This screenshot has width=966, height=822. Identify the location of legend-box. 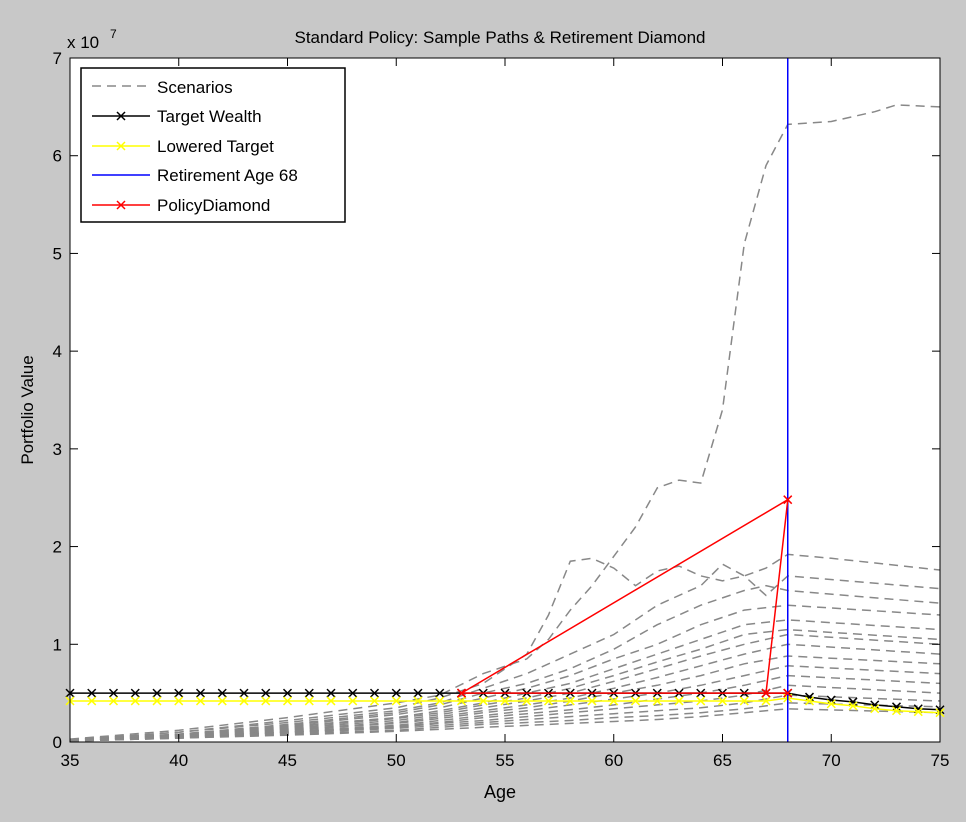
(213, 145).